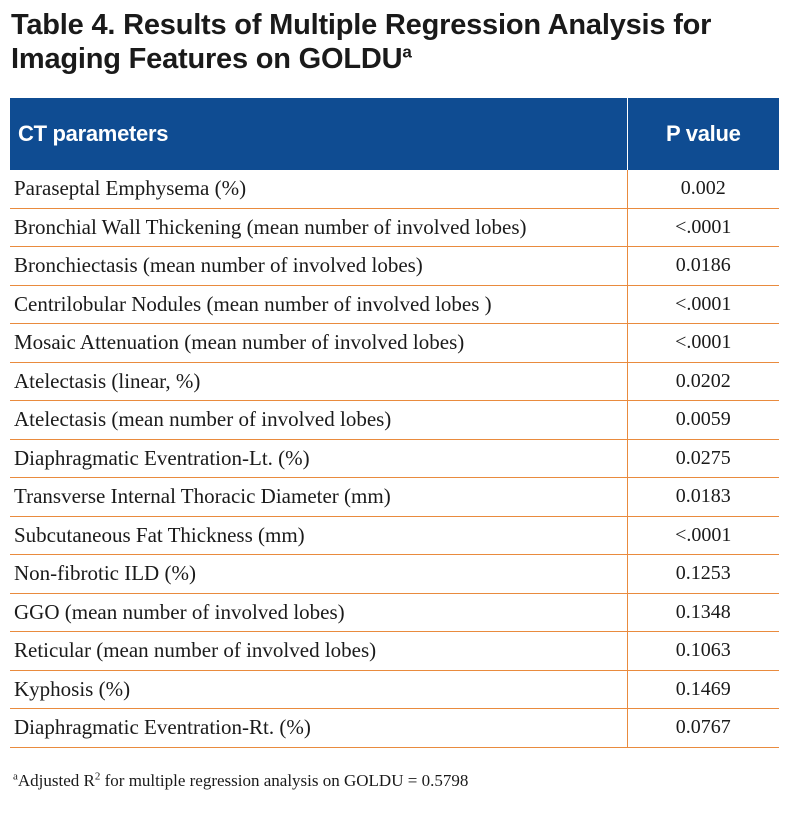  Describe the element at coordinates (702, 728) in the screenshot. I see `p-value-cell: 0.0767` at that location.